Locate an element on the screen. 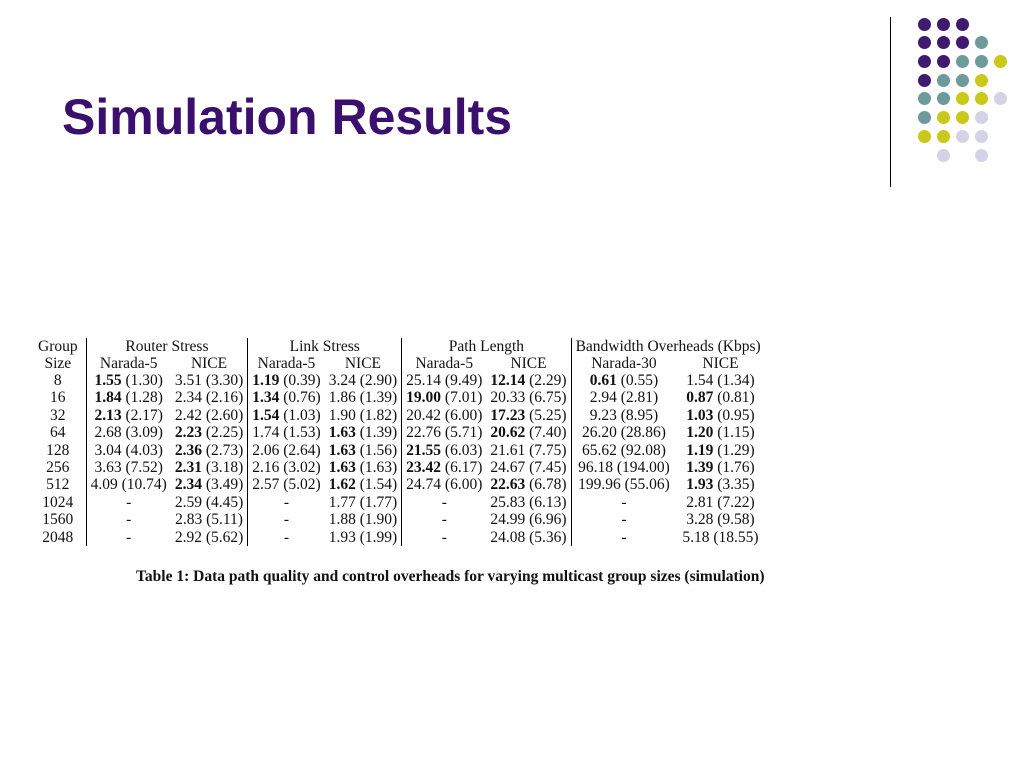 The height and width of the screenshot is (768, 1024). table-cell: 12.14 (2.29) is located at coordinates (528, 380).